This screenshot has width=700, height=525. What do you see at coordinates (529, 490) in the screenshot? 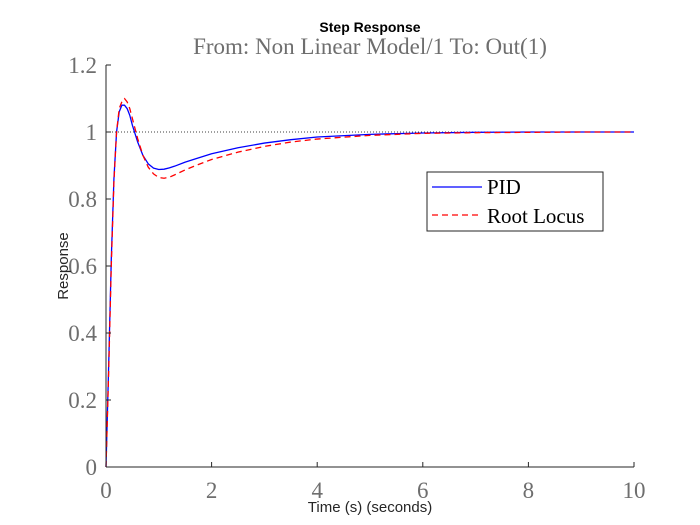
I see `x-tick-label: 8` at bounding box center [529, 490].